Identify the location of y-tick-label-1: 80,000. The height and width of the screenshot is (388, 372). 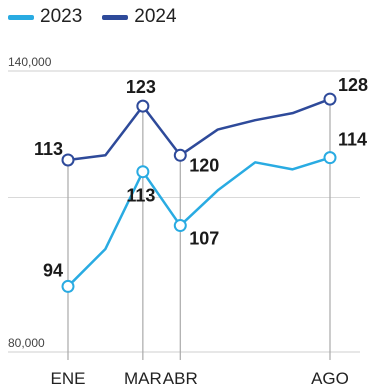
(26, 343).